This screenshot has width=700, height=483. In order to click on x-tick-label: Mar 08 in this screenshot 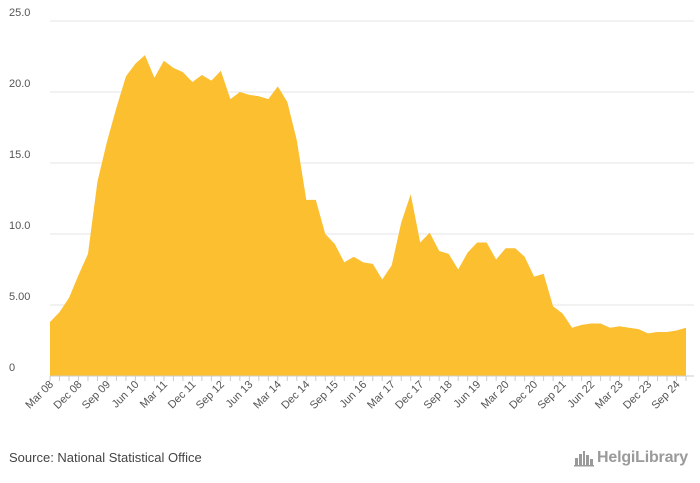, I will do `click(39, 395)`.